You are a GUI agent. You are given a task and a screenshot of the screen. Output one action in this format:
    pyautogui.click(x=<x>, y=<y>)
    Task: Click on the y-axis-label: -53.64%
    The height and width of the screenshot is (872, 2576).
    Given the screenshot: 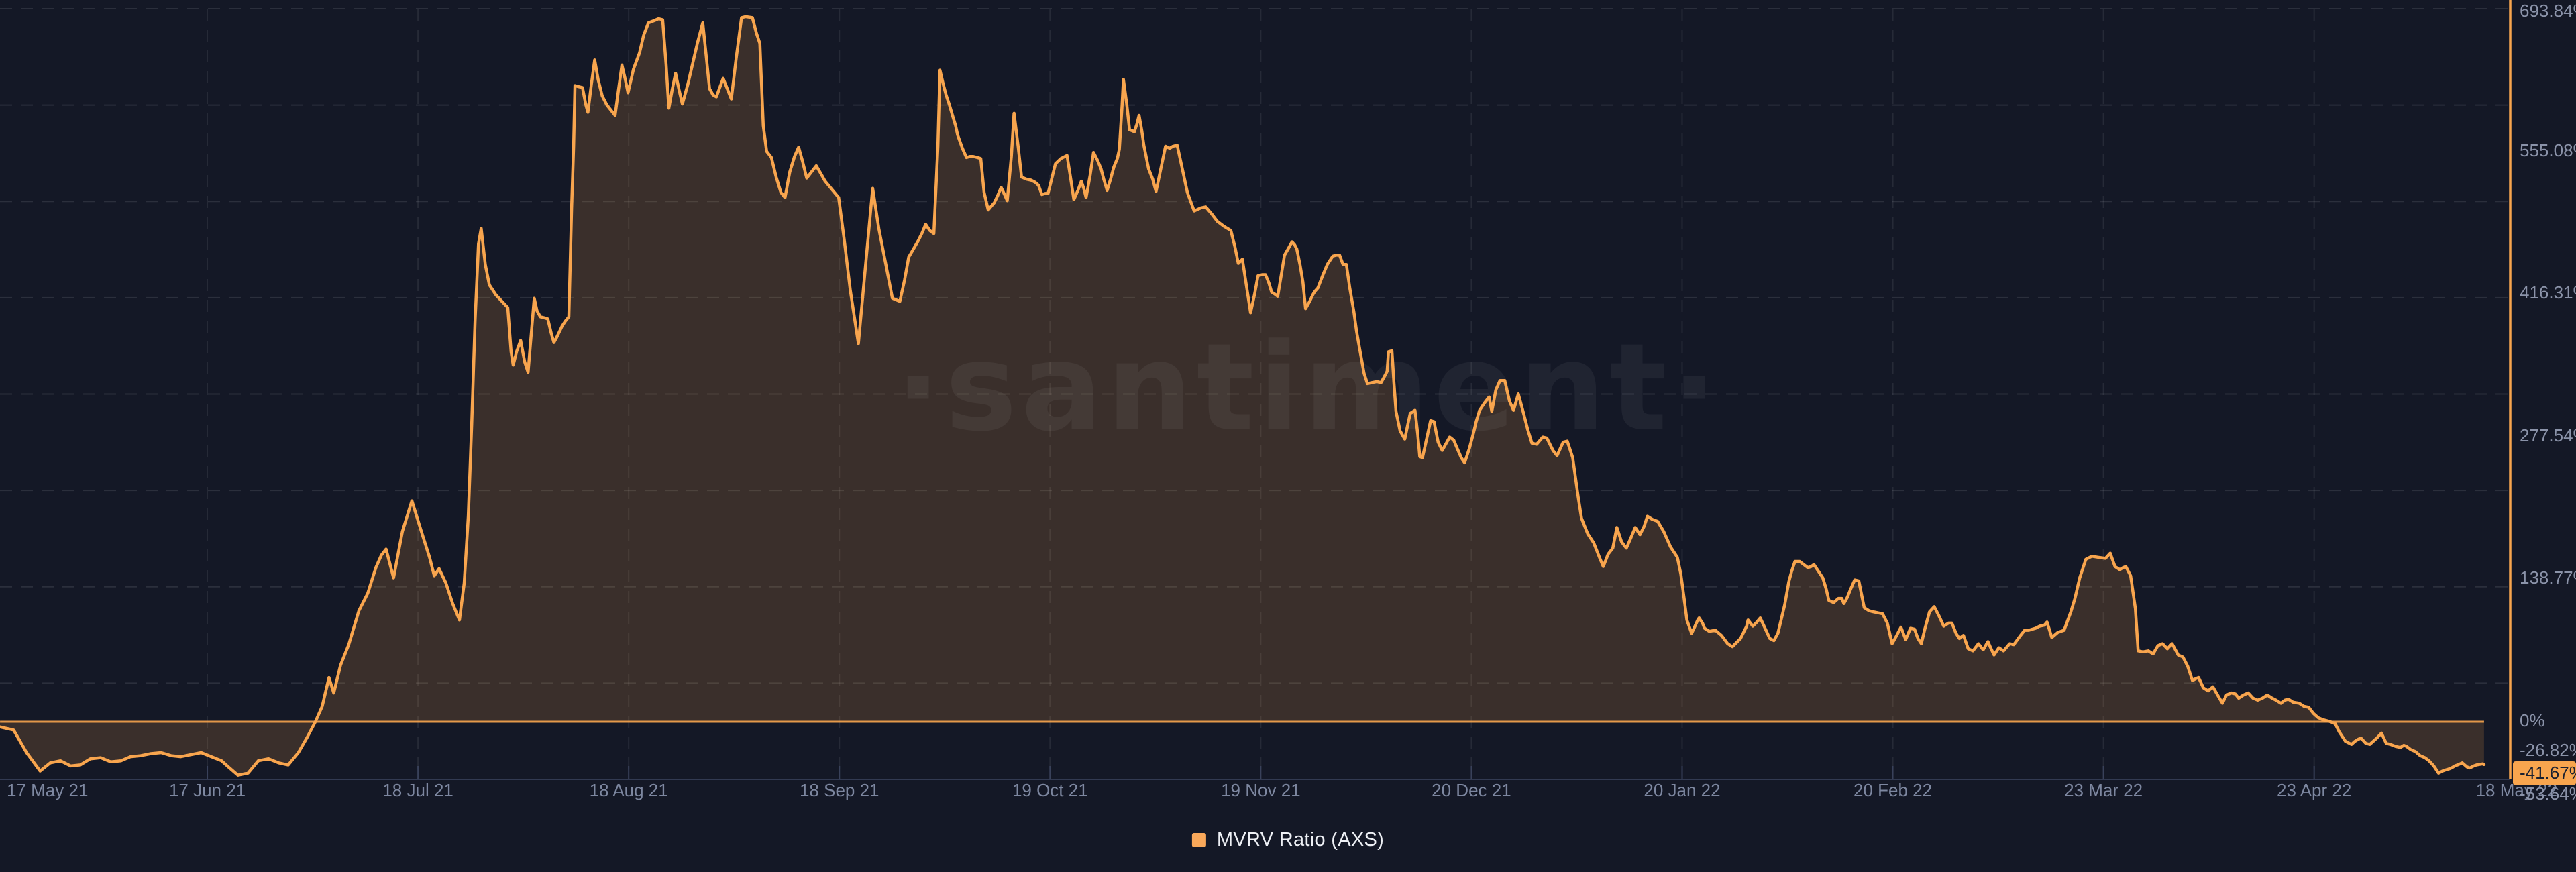 What is the action you would take?
    pyautogui.click(x=2548, y=793)
    